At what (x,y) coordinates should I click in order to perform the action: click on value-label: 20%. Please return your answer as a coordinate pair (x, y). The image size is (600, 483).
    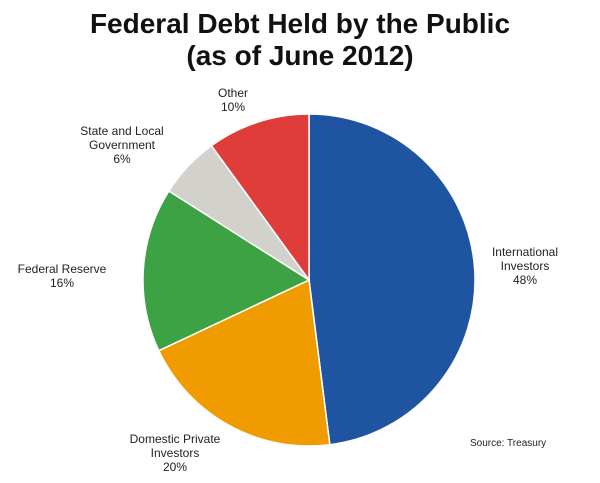
    Looking at the image, I should click on (175, 467).